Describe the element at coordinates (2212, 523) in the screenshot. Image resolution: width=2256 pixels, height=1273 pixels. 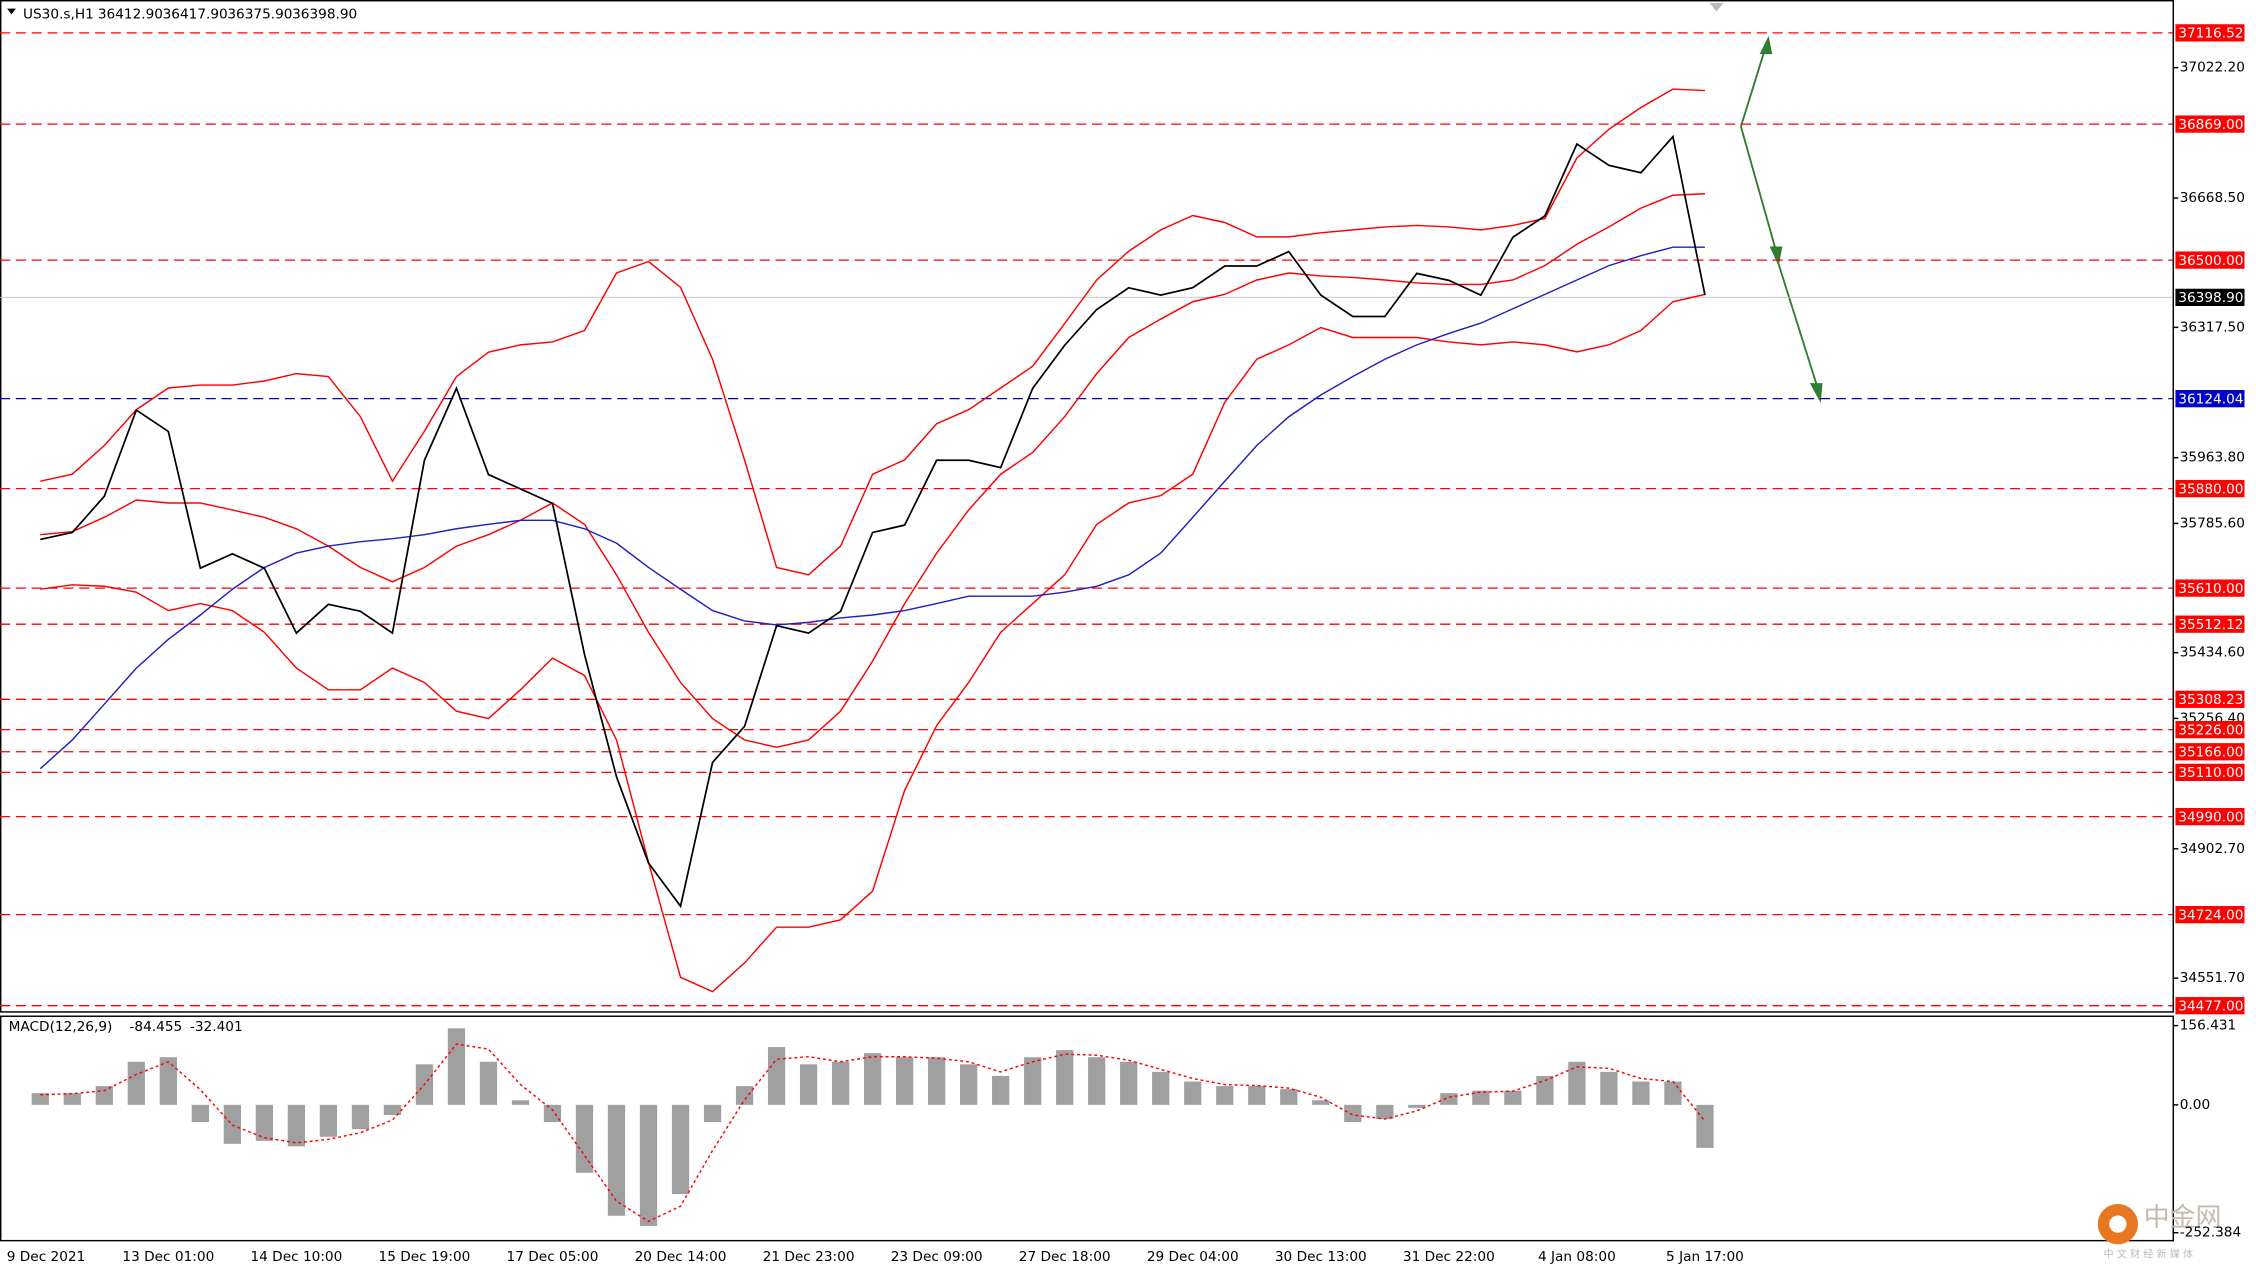
I see `y-tick-label: 35785.60` at that location.